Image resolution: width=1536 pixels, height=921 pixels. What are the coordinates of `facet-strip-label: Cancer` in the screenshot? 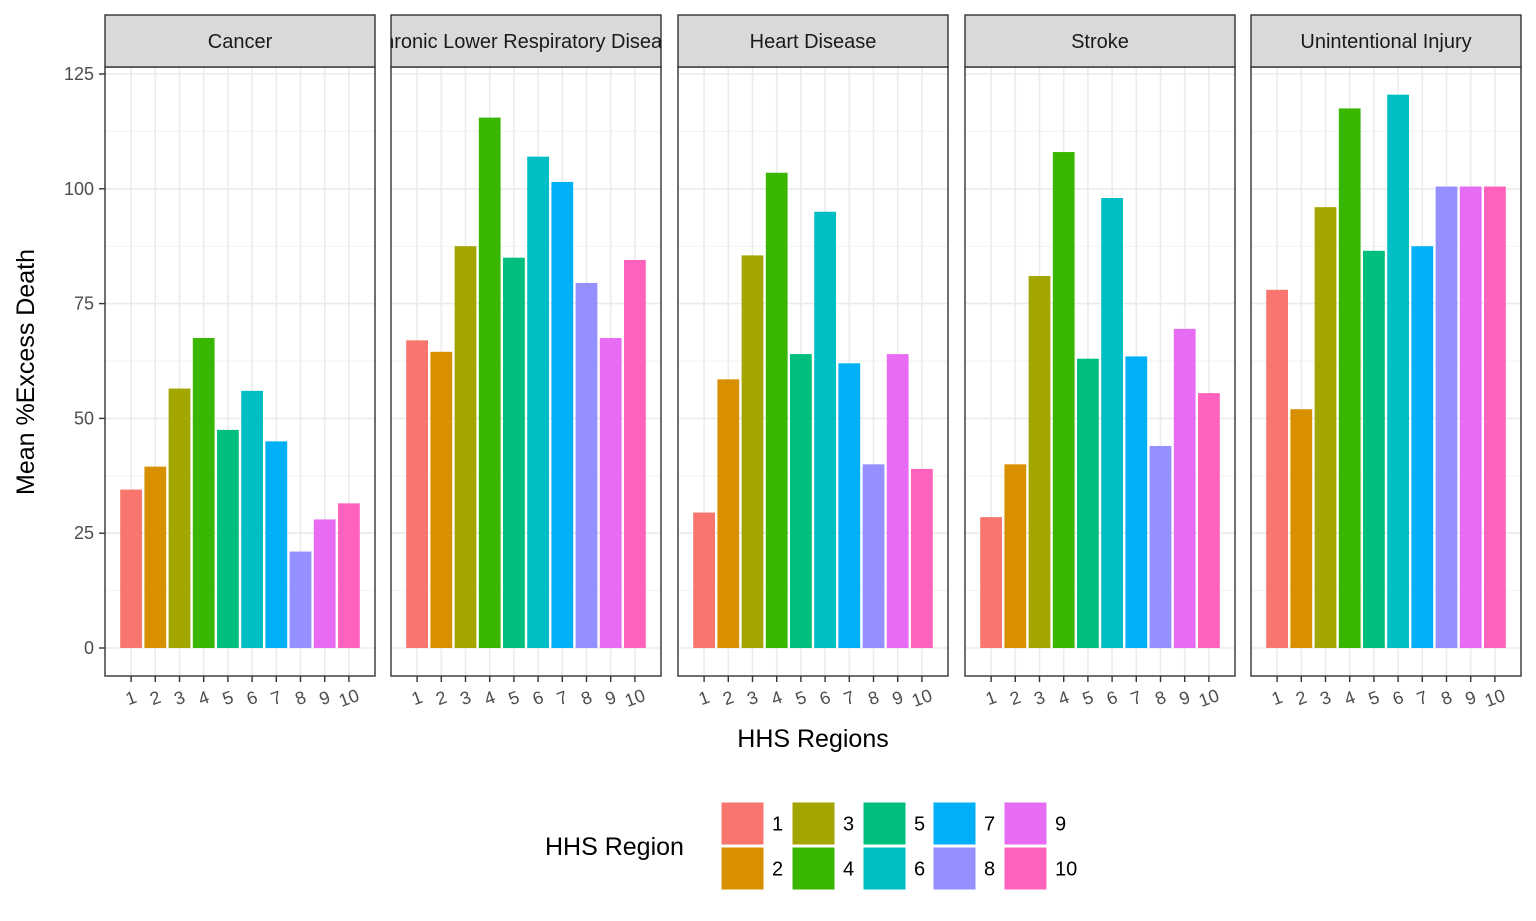 It's located at (240, 42).